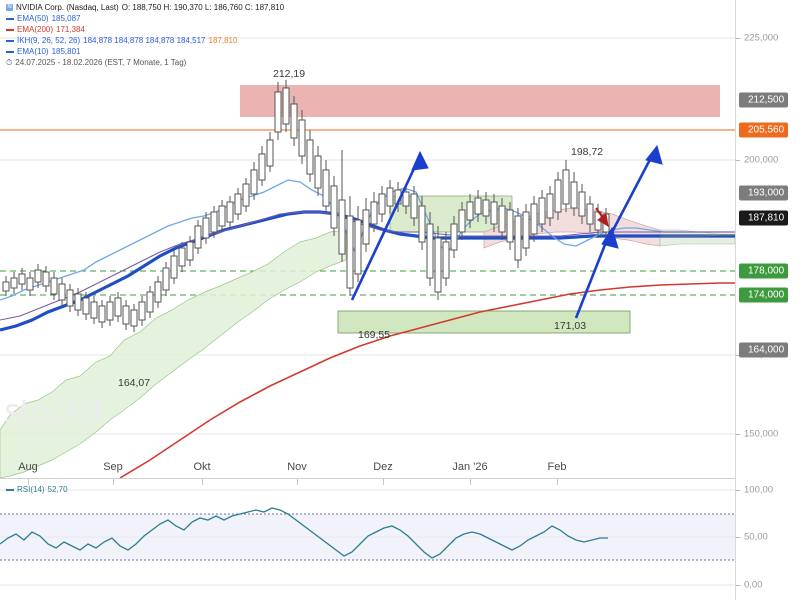  Describe the element at coordinates (759, 490) in the screenshot. I see `rsi-axis-label-100: 100,00` at that location.